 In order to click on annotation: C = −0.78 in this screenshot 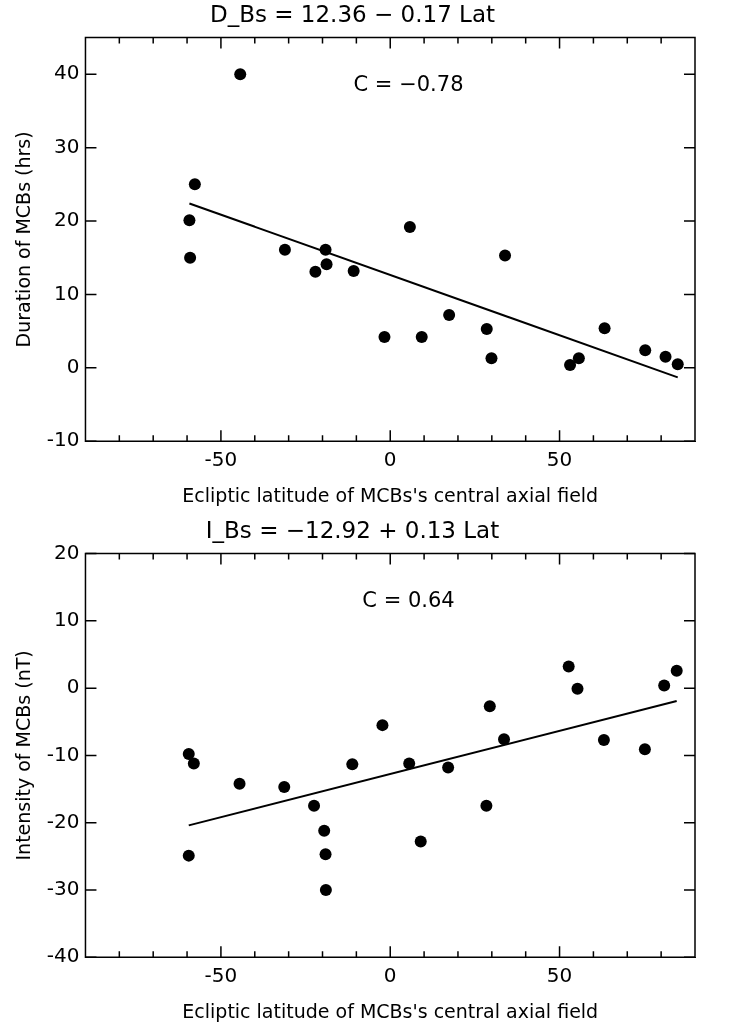, I will do `click(408, 84)`.